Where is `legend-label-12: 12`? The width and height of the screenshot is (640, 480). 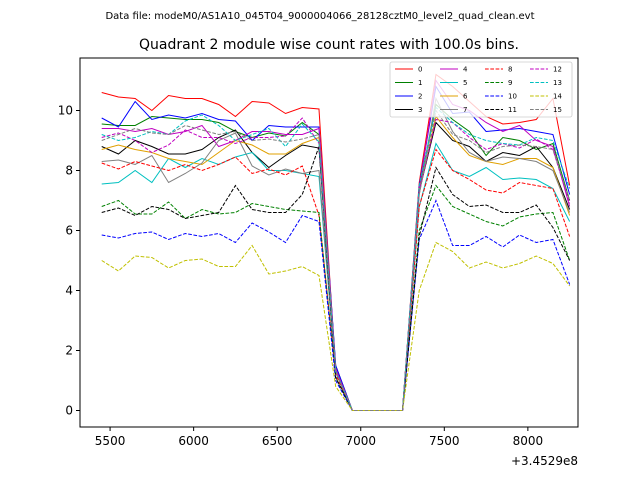
legend-label-12: 12 is located at coordinates (557, 70).